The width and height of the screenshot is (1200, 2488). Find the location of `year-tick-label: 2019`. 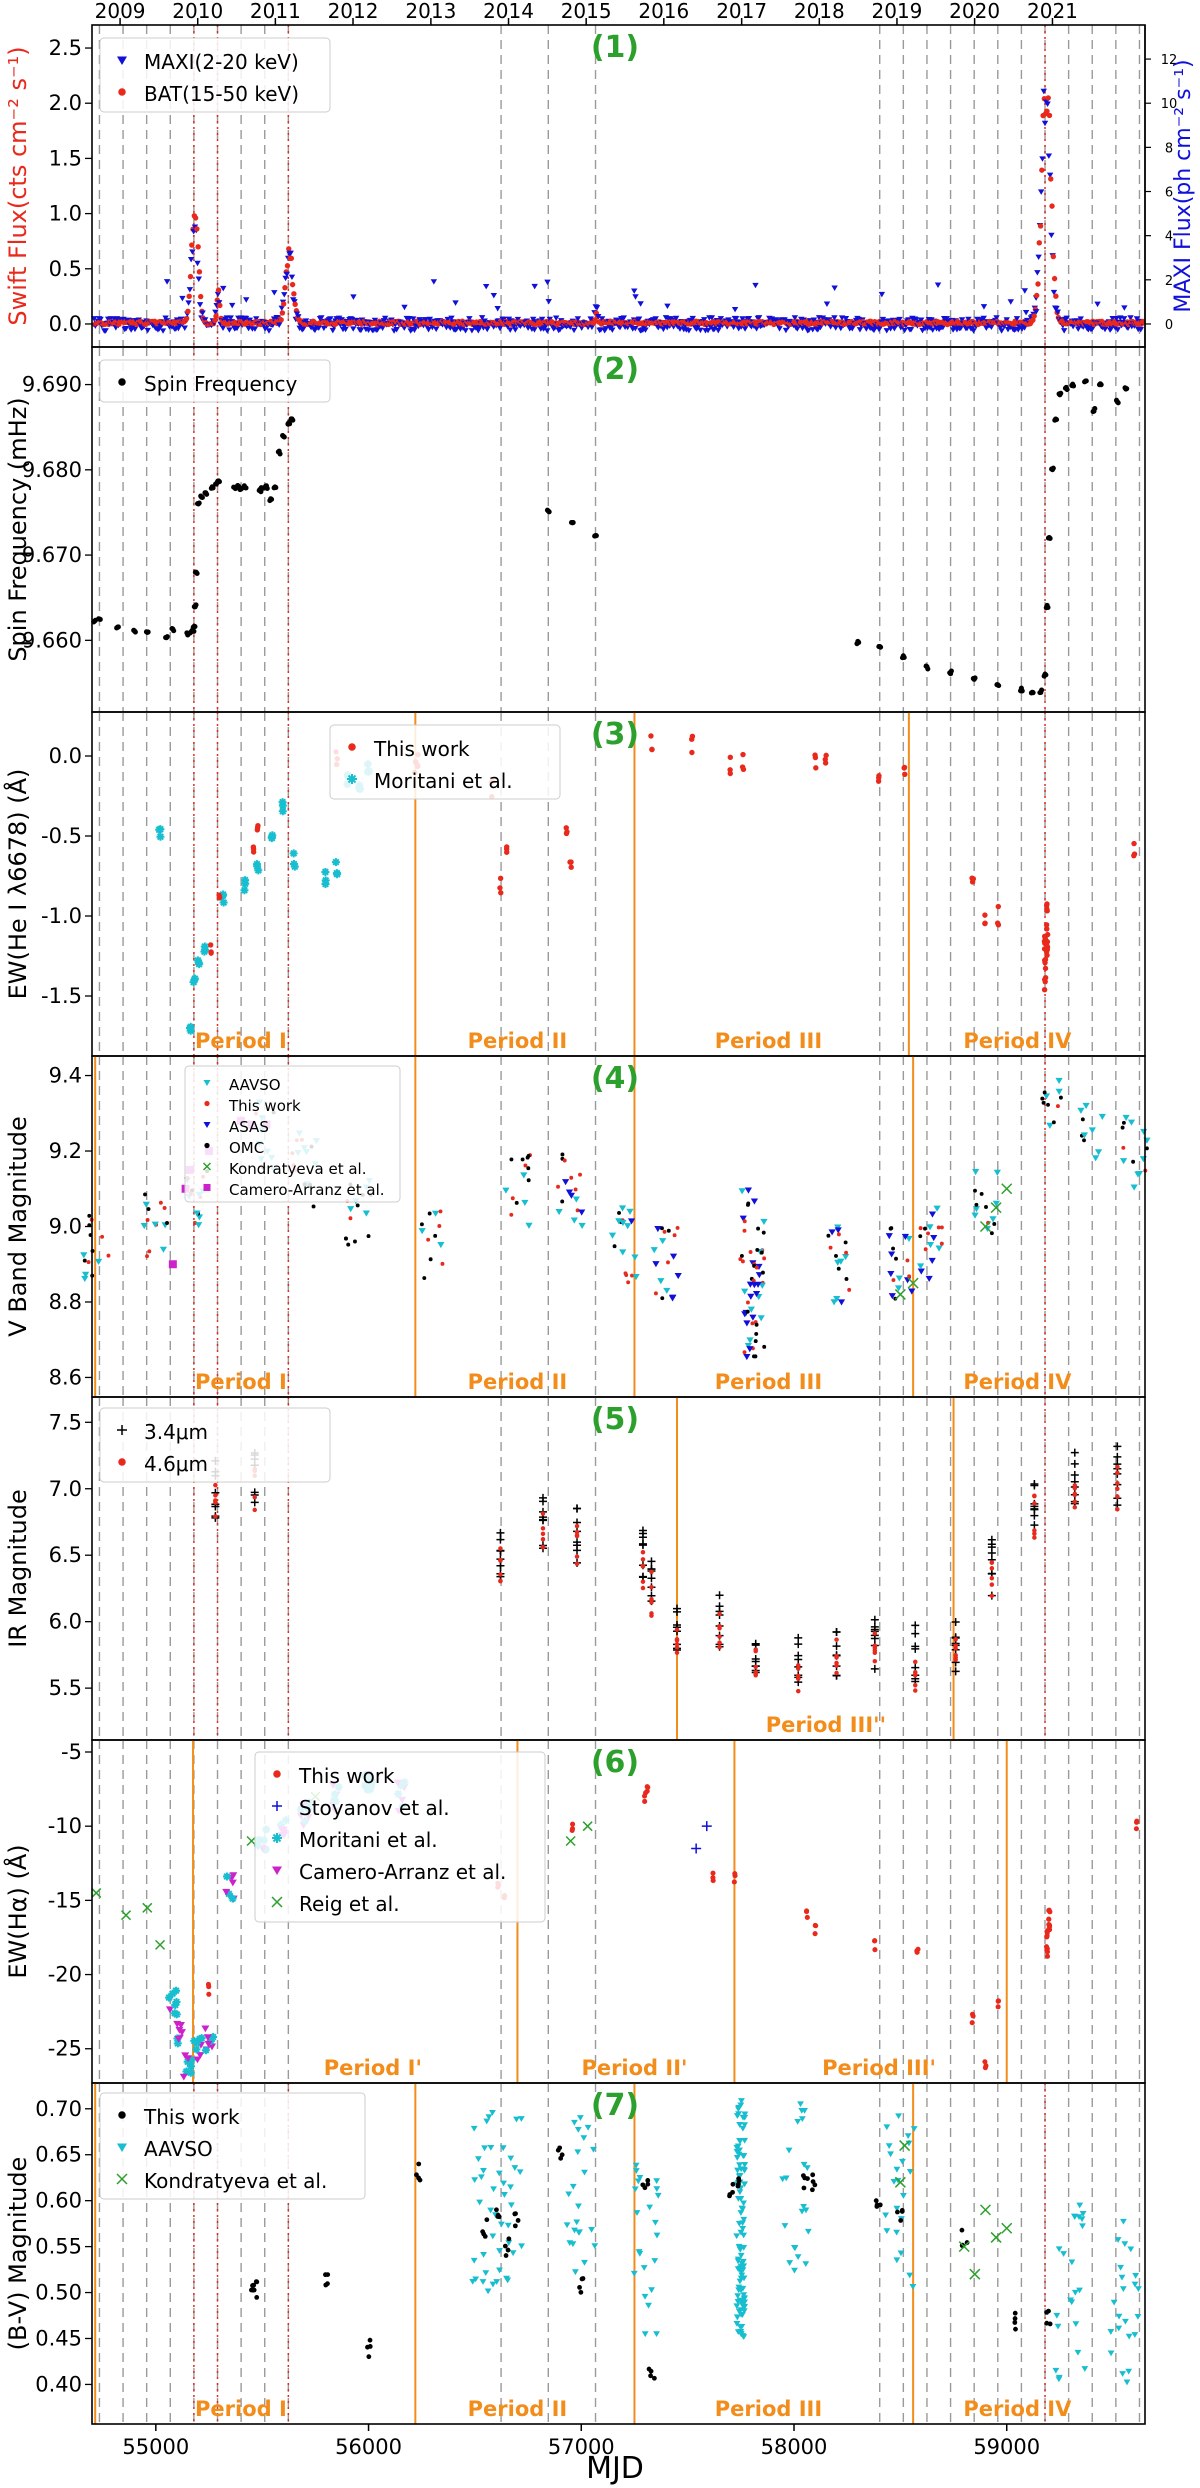

year-tick-label: 2019 is located at coordinates (897, 11).